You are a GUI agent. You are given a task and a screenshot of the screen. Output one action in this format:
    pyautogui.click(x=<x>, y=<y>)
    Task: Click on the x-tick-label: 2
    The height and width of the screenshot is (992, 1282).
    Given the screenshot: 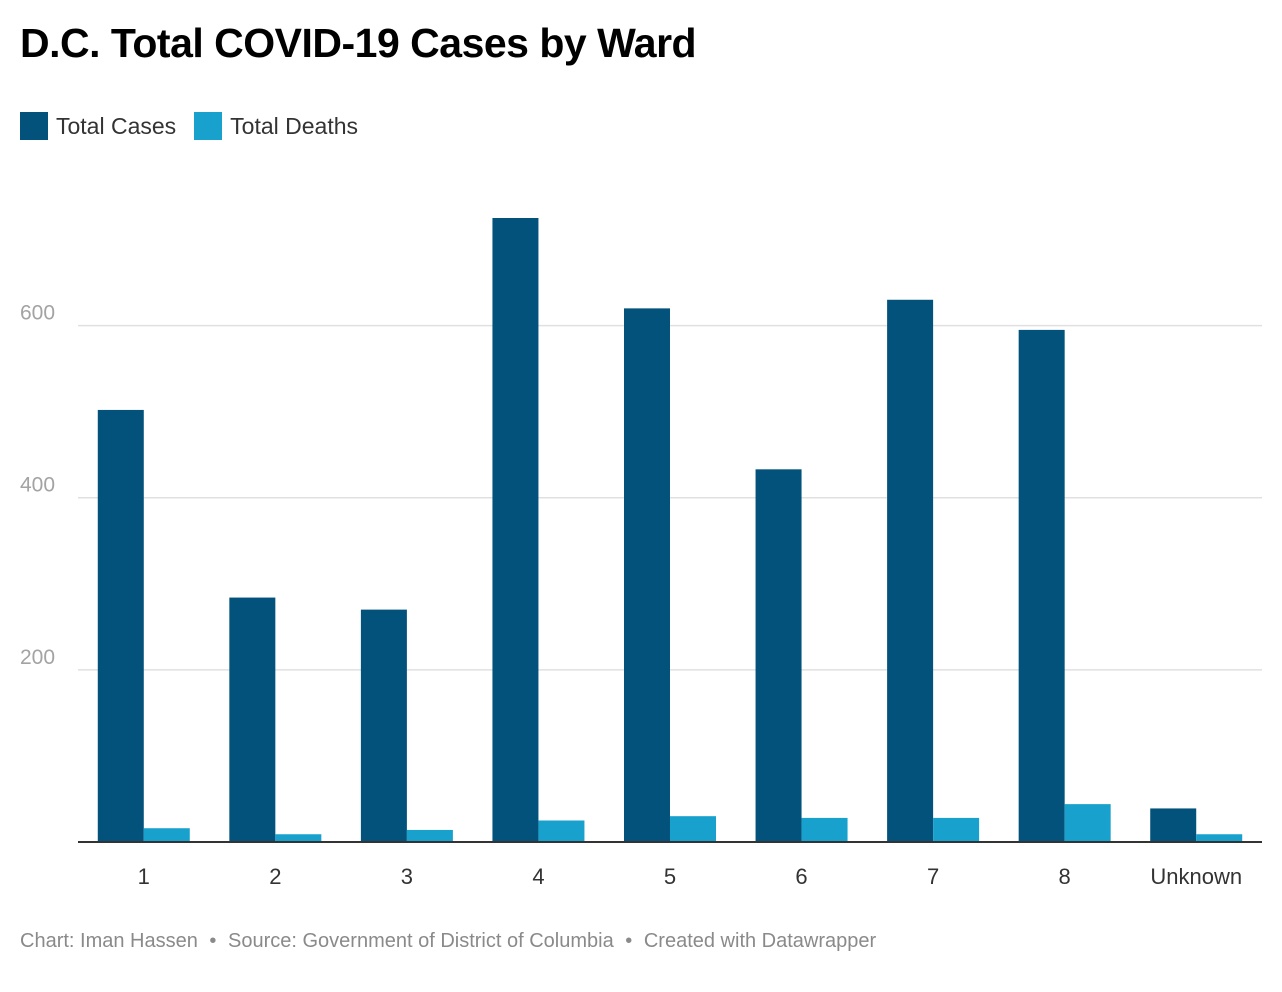 What is the action you would take?
    pyautogui.click(x=275, y=876)
    